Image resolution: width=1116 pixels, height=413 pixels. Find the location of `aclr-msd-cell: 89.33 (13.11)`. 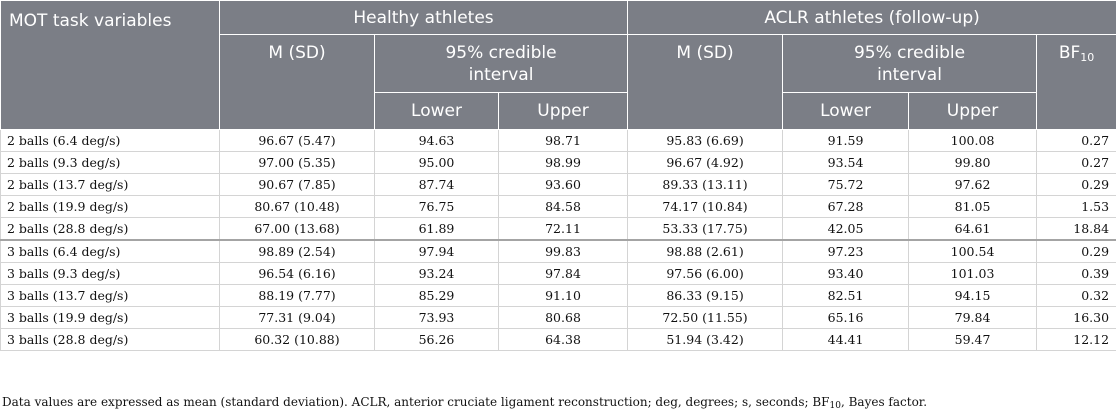

aclr-msd-cell: 89.33 (13.11) is located at coordinates (705, 184).